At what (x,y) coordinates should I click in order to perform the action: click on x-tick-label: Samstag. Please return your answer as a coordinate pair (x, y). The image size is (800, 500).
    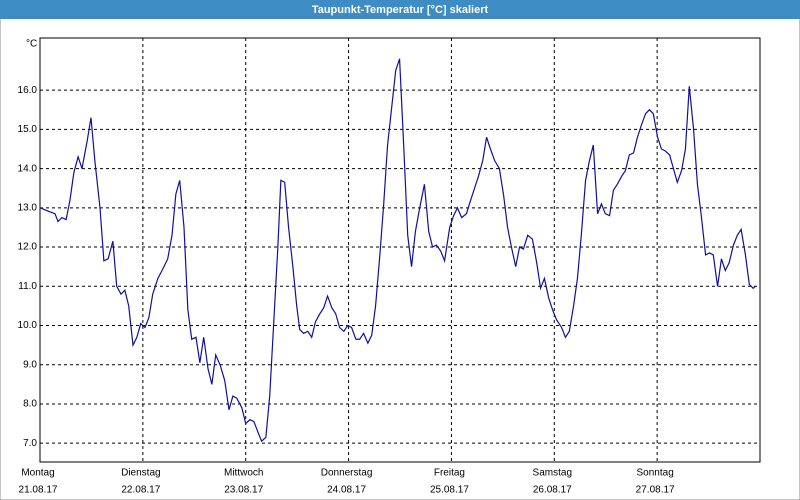
    Looking at the image, I should click on (552, 473).